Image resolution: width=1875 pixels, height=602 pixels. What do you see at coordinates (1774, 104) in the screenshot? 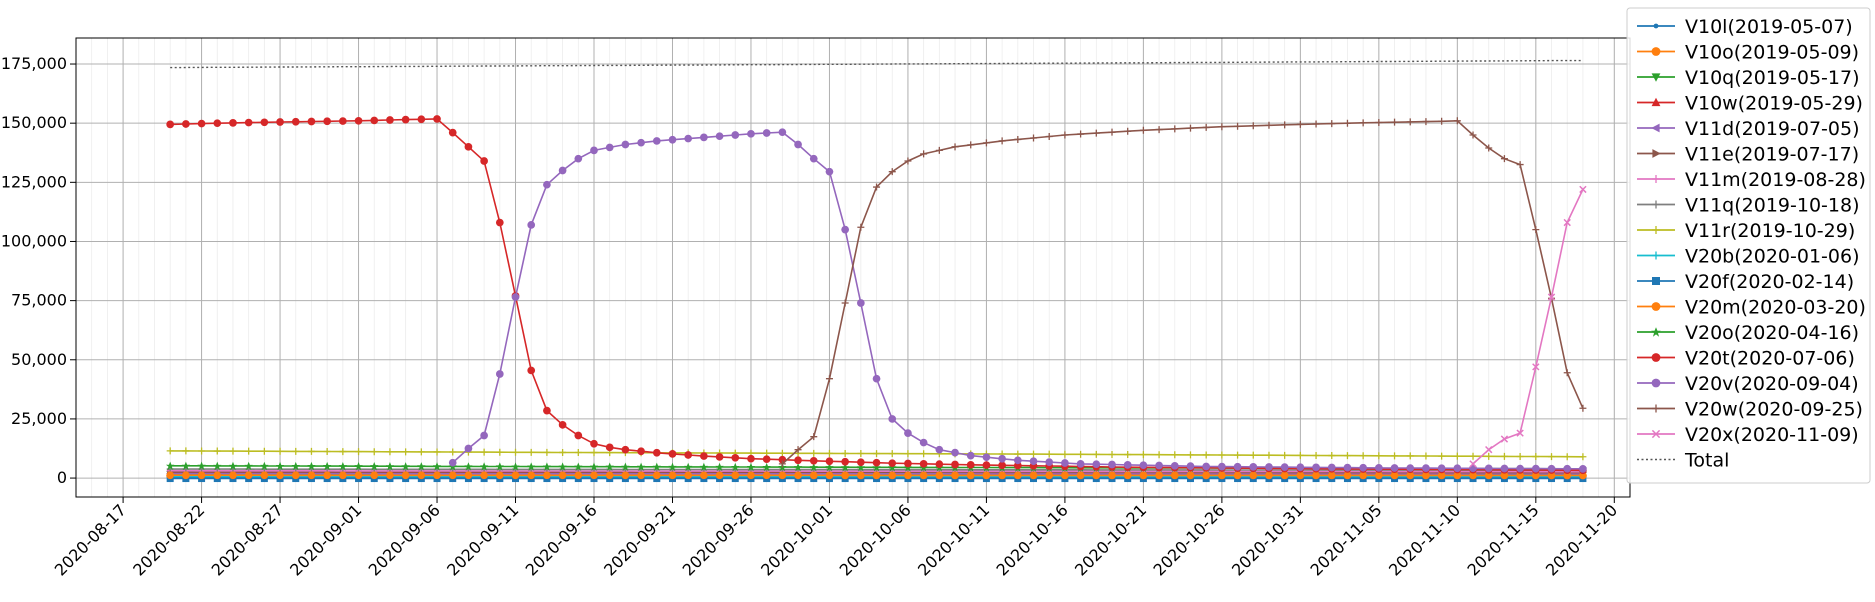
I see `legend-label: V10w(2019-05-29)` at bounding box center [1774, 104].